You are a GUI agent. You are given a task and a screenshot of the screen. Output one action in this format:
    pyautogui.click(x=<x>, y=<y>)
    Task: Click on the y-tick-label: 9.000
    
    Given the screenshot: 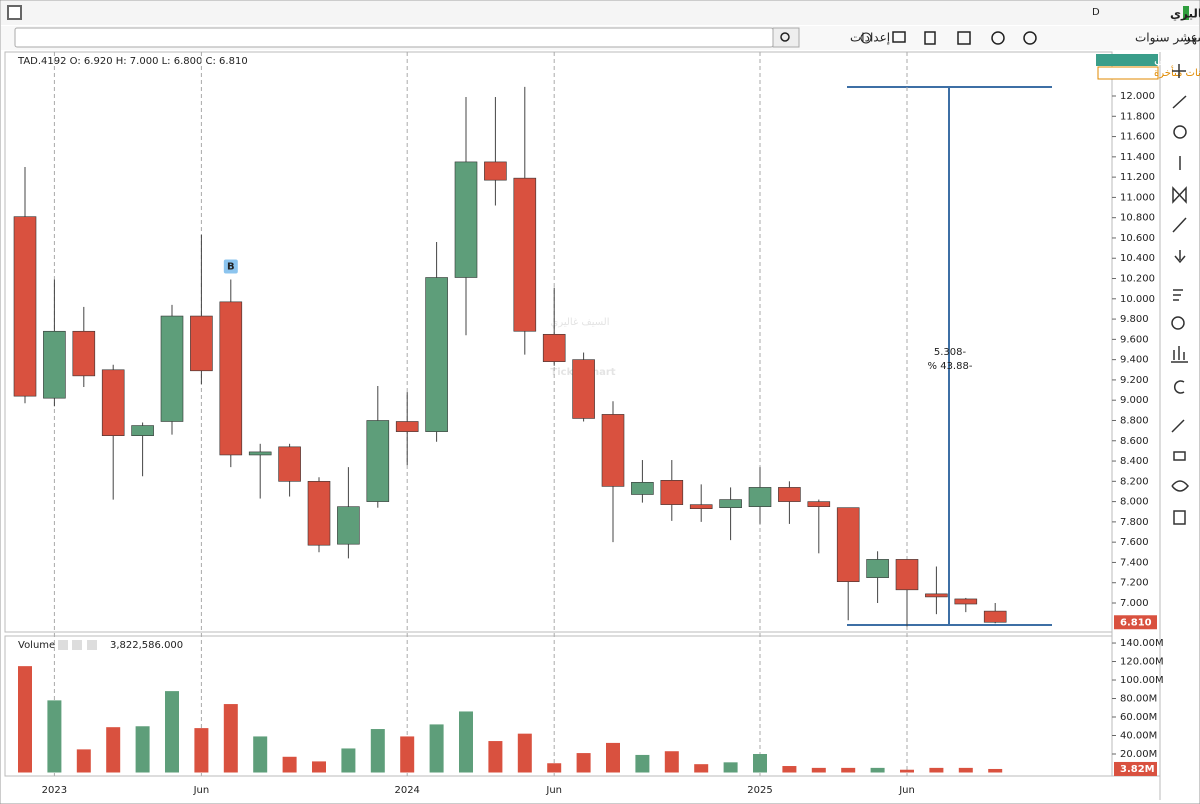 What is the action you would take?
    pyautogui.click(x=1134, y=400)
    